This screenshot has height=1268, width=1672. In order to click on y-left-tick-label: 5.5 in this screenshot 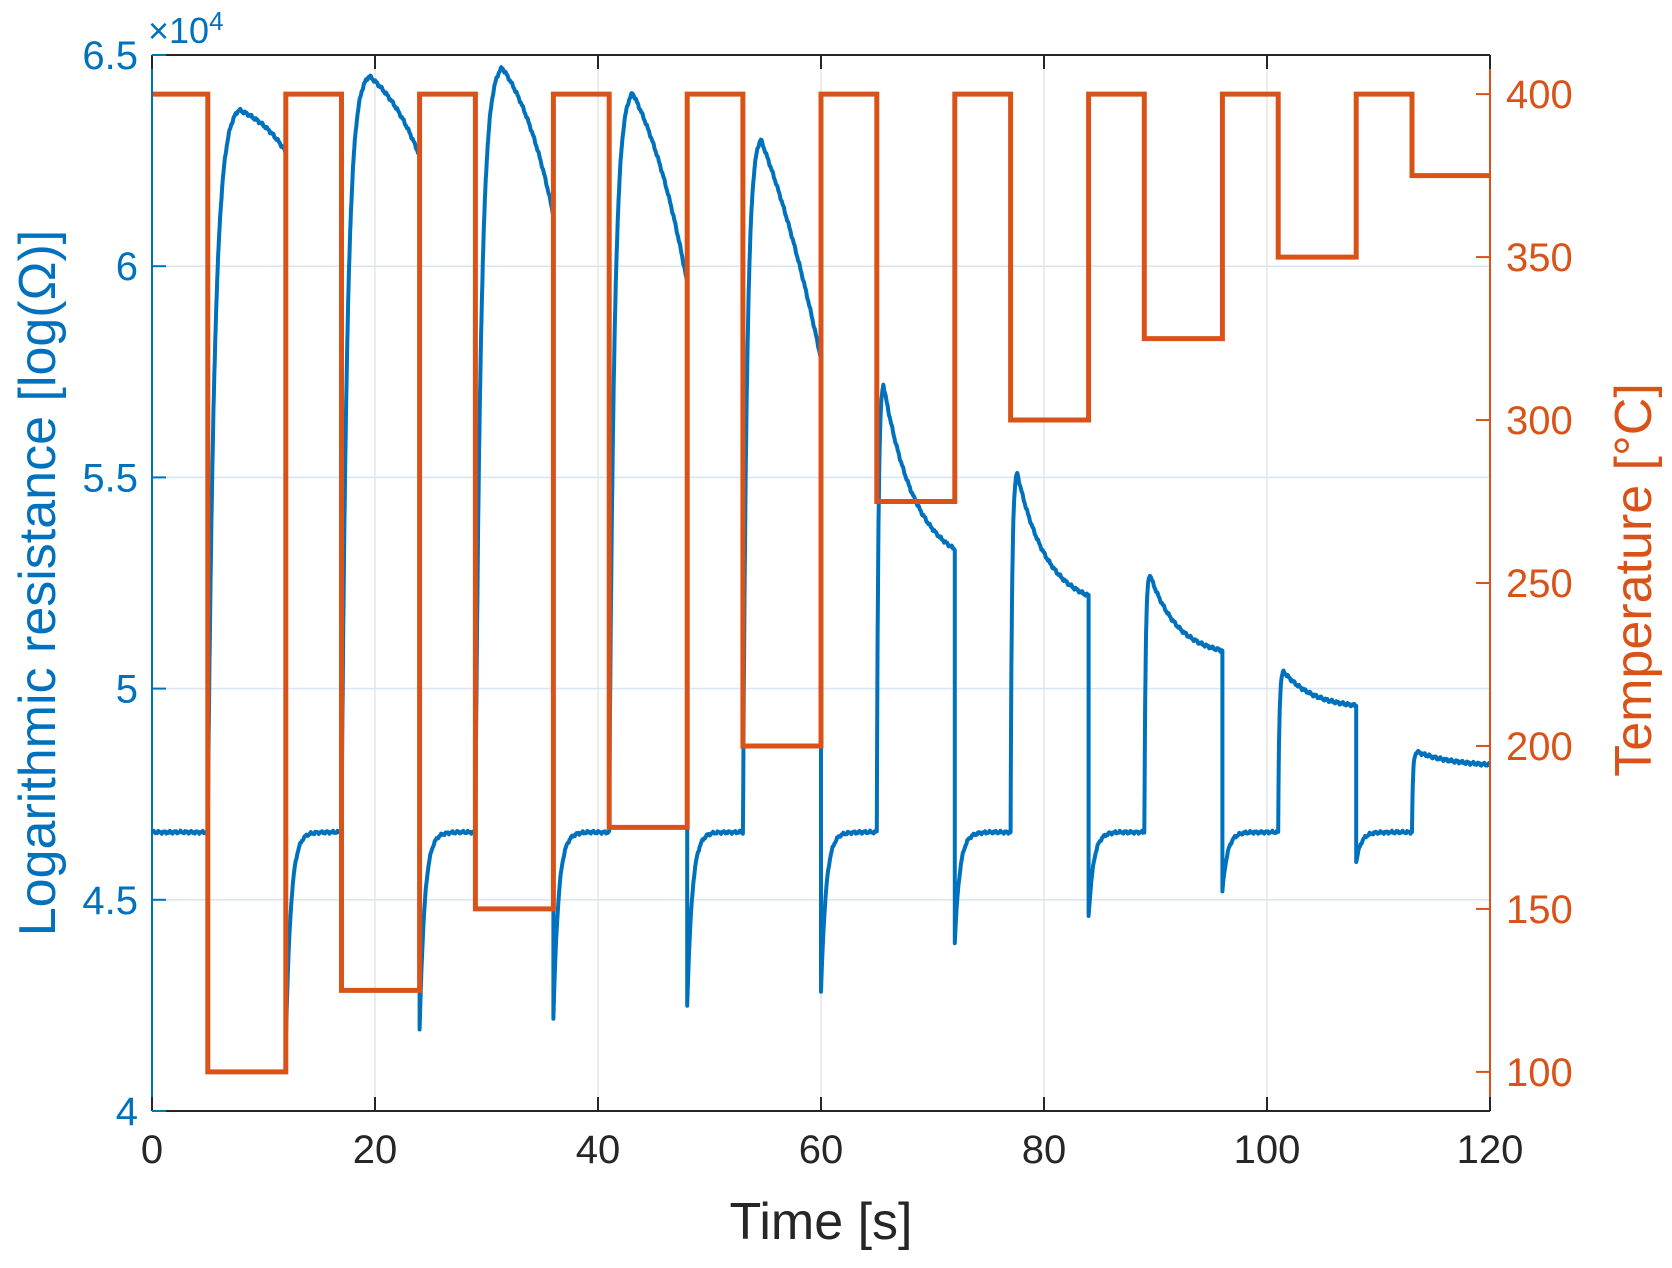, I will do `click(110, 478)`.